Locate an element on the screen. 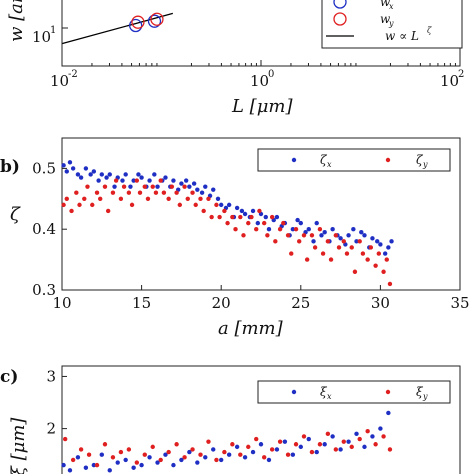 Image resolution: width=474 pixels, height=474 pixels. x-tick-label: 15 is located at coordinates (141, 303).